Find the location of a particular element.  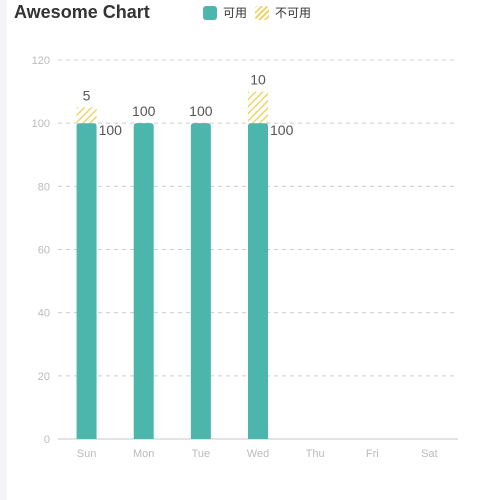

data-label-unavailable: 10 is located at coordinates (258, 80).